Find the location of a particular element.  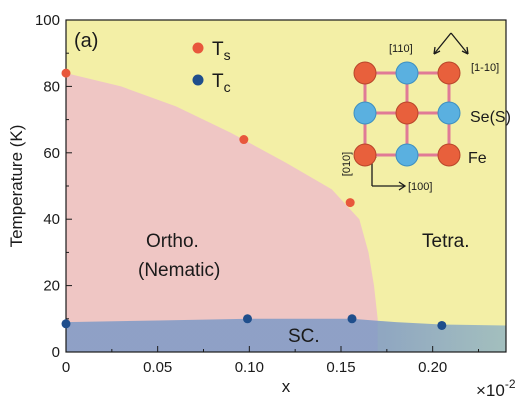

y-tick-label: 0 is located at coordinates (56, 352).